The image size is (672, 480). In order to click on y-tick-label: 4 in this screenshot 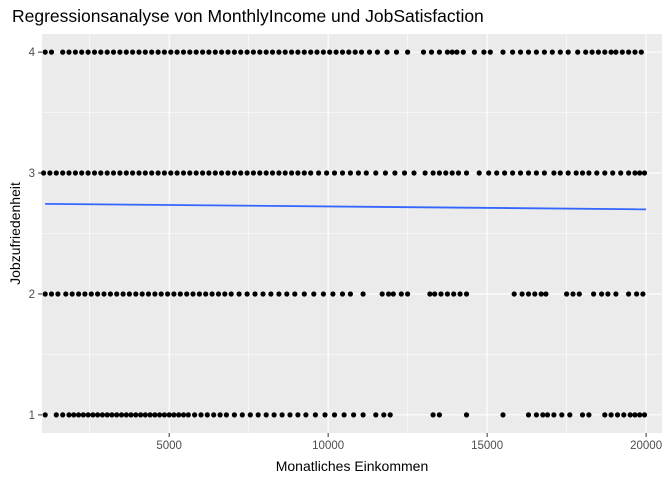, I will do `click(32, 53)`.